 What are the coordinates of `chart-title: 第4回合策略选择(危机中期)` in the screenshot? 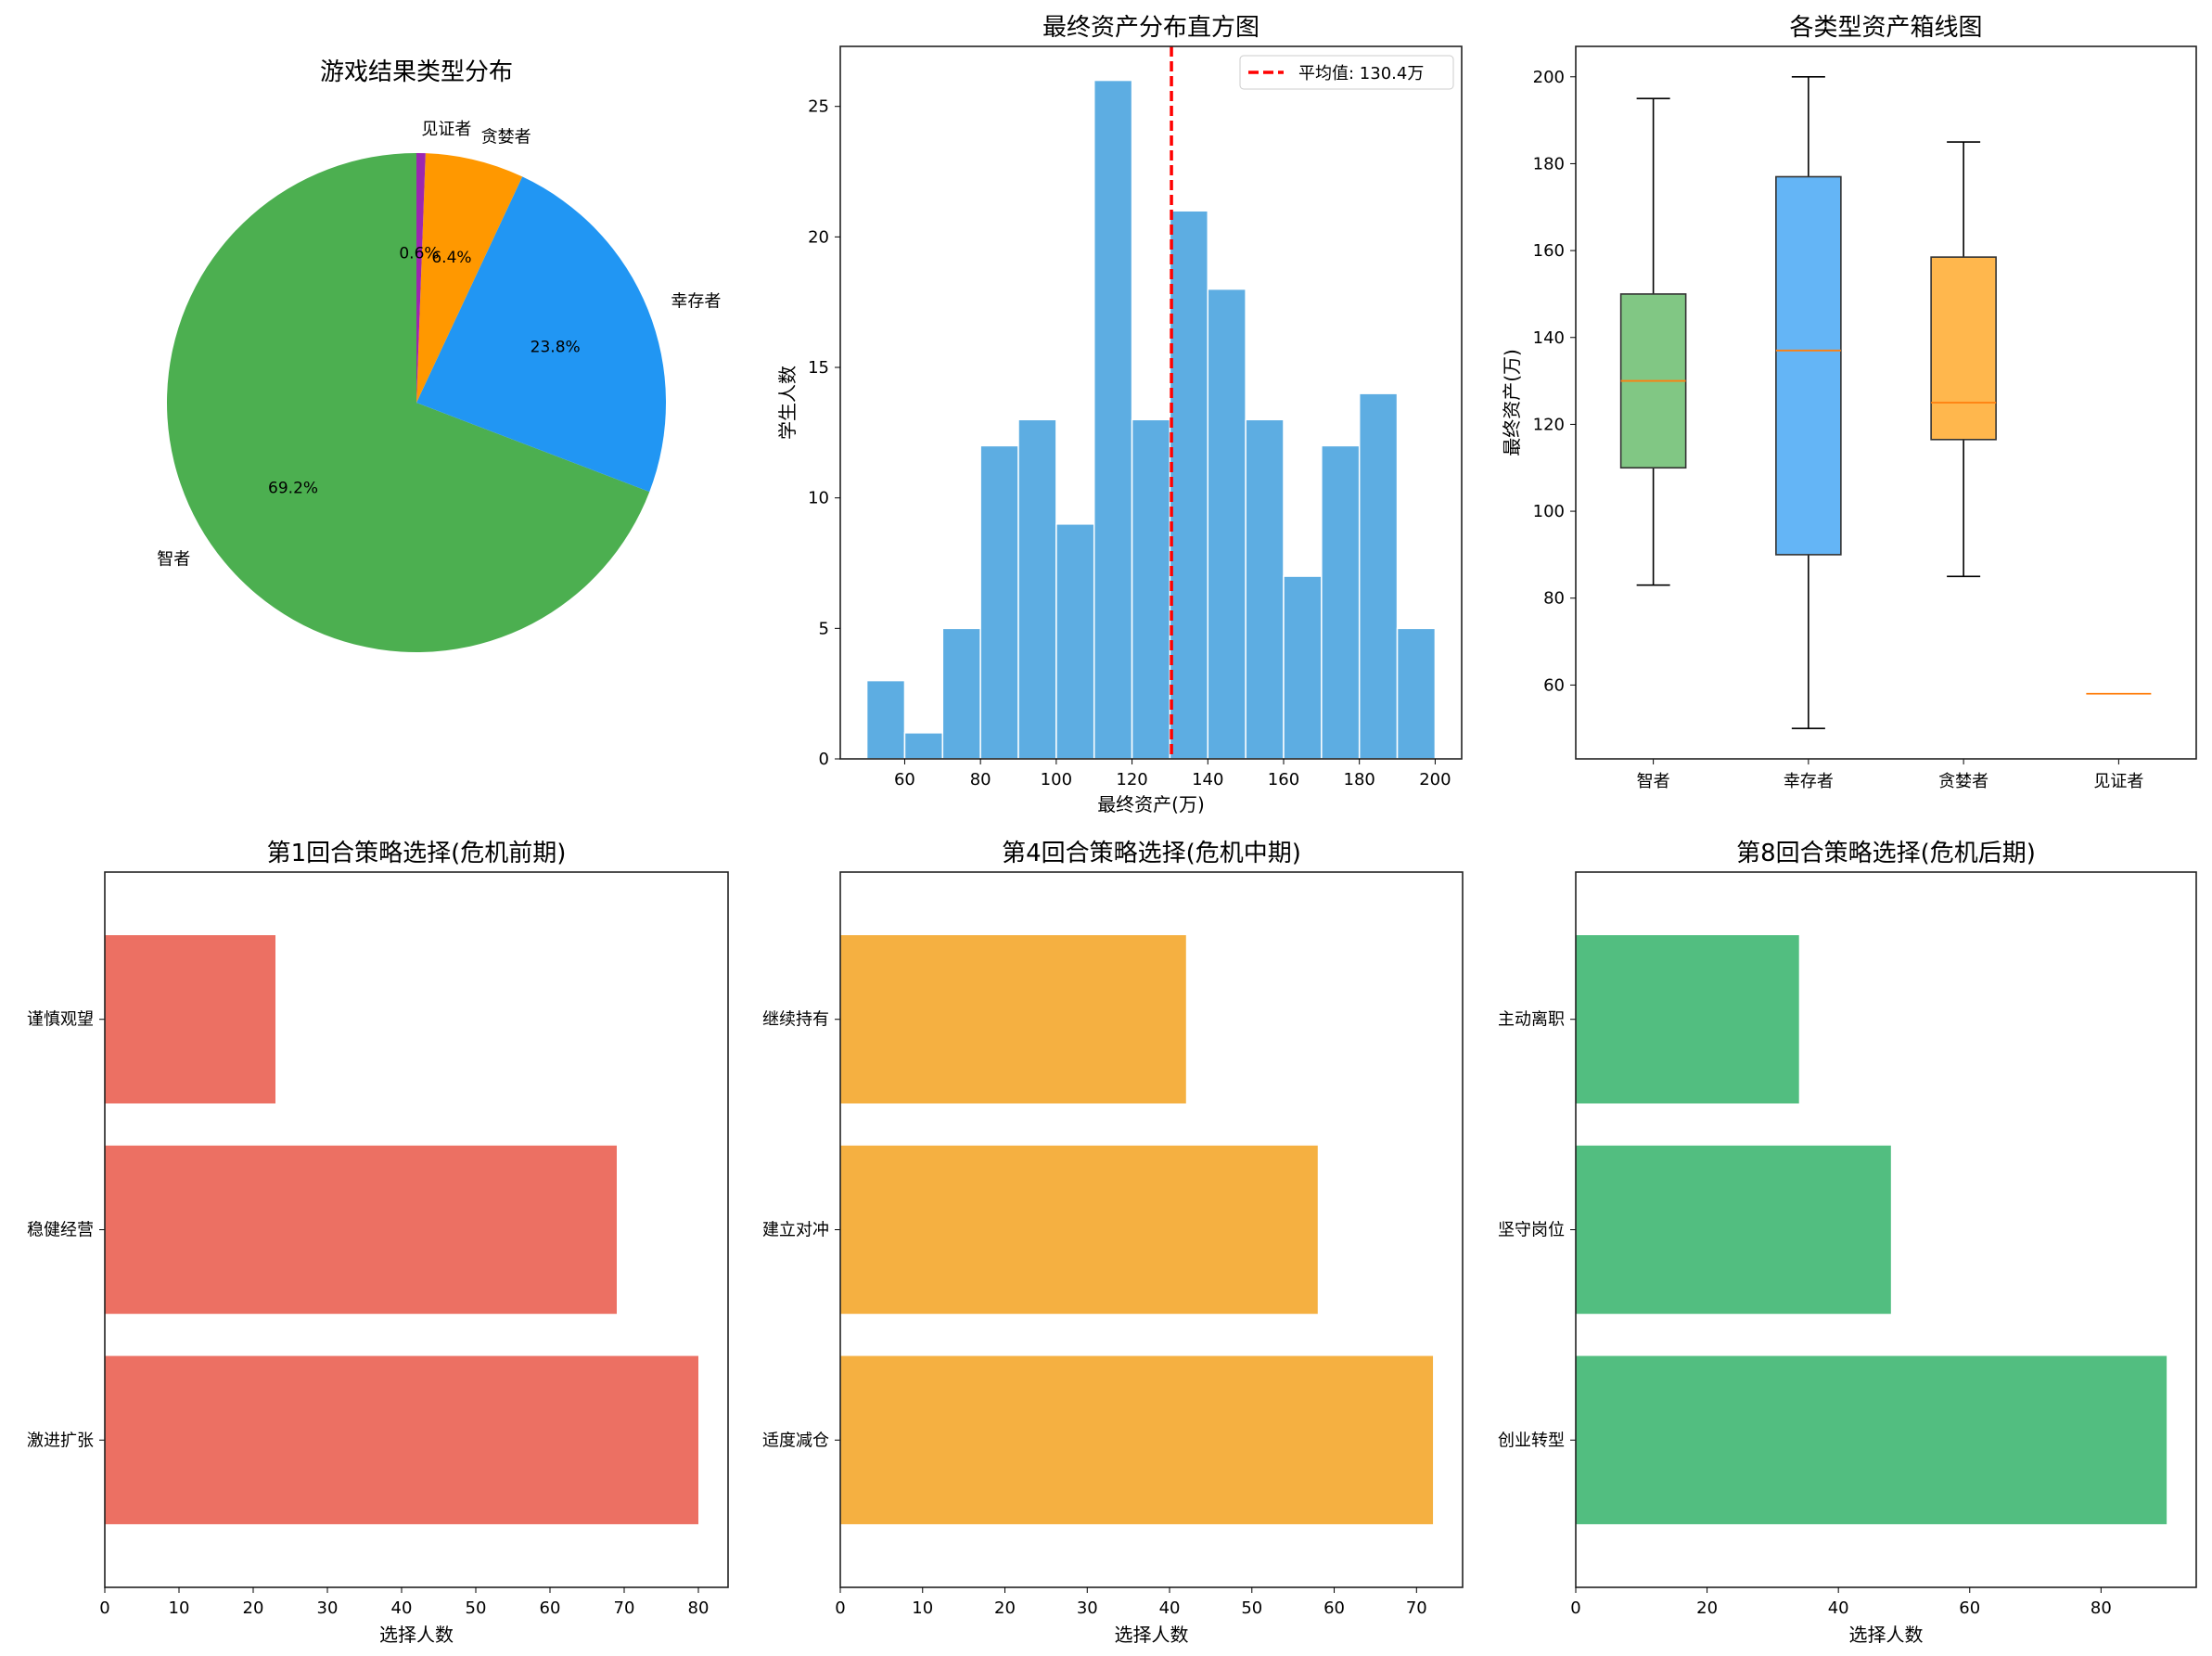 It's located at (1151, 853).